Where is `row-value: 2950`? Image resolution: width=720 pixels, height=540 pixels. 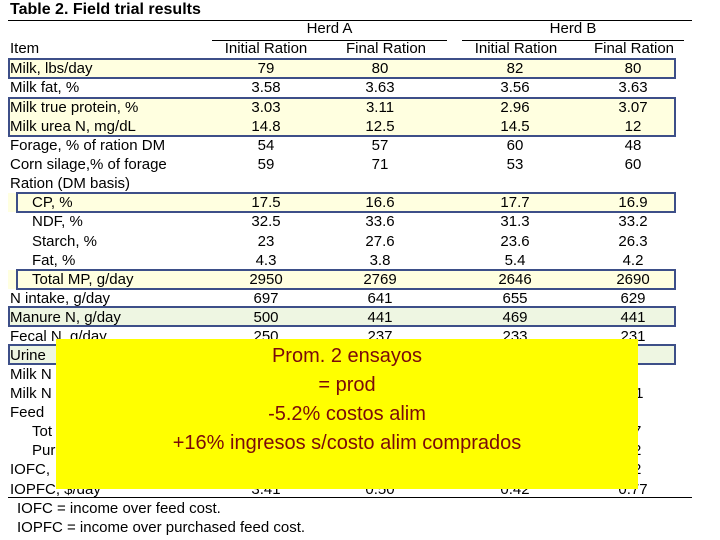 row-value: 2950 is located at coordinates (266, 279).